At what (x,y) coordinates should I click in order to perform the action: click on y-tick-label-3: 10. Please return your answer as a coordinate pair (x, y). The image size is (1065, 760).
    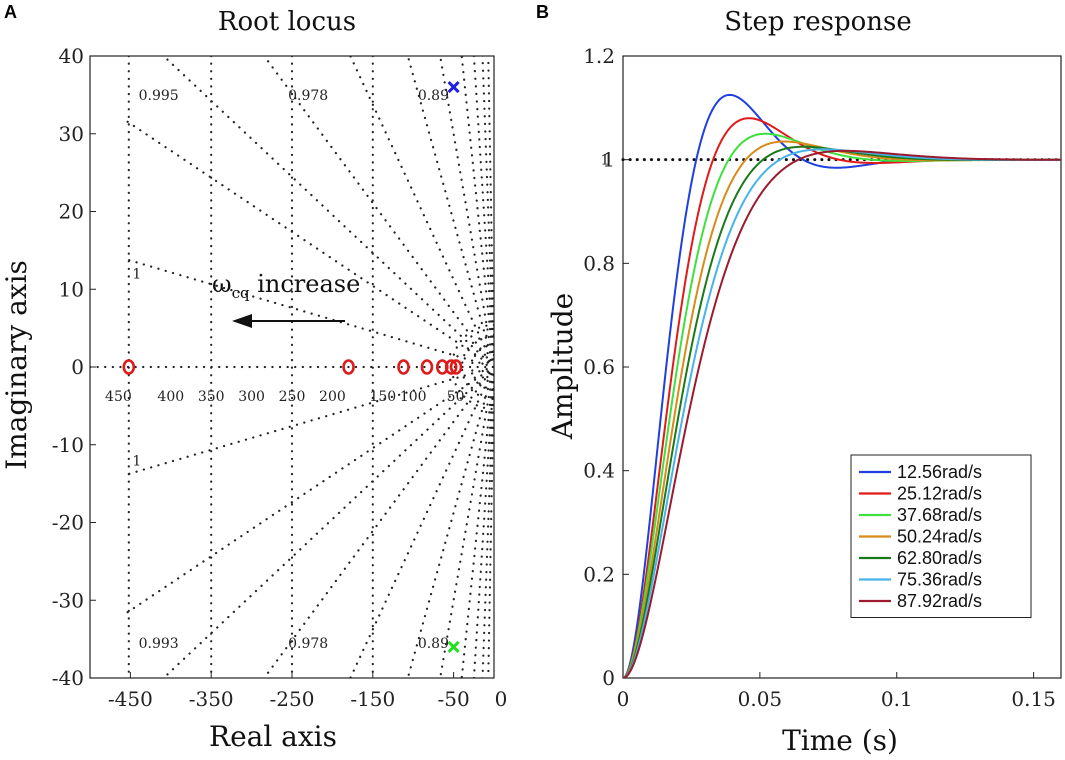
    Looking at the image, I should click on (71, 289).